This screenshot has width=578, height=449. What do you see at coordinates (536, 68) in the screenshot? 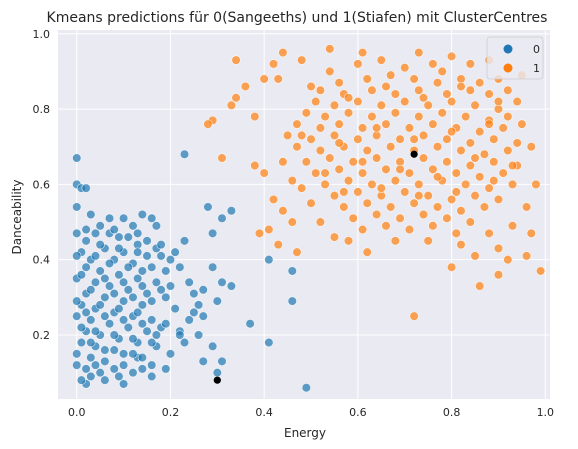
I see `legend-label-1: 1` at bounding box center [536, 68].